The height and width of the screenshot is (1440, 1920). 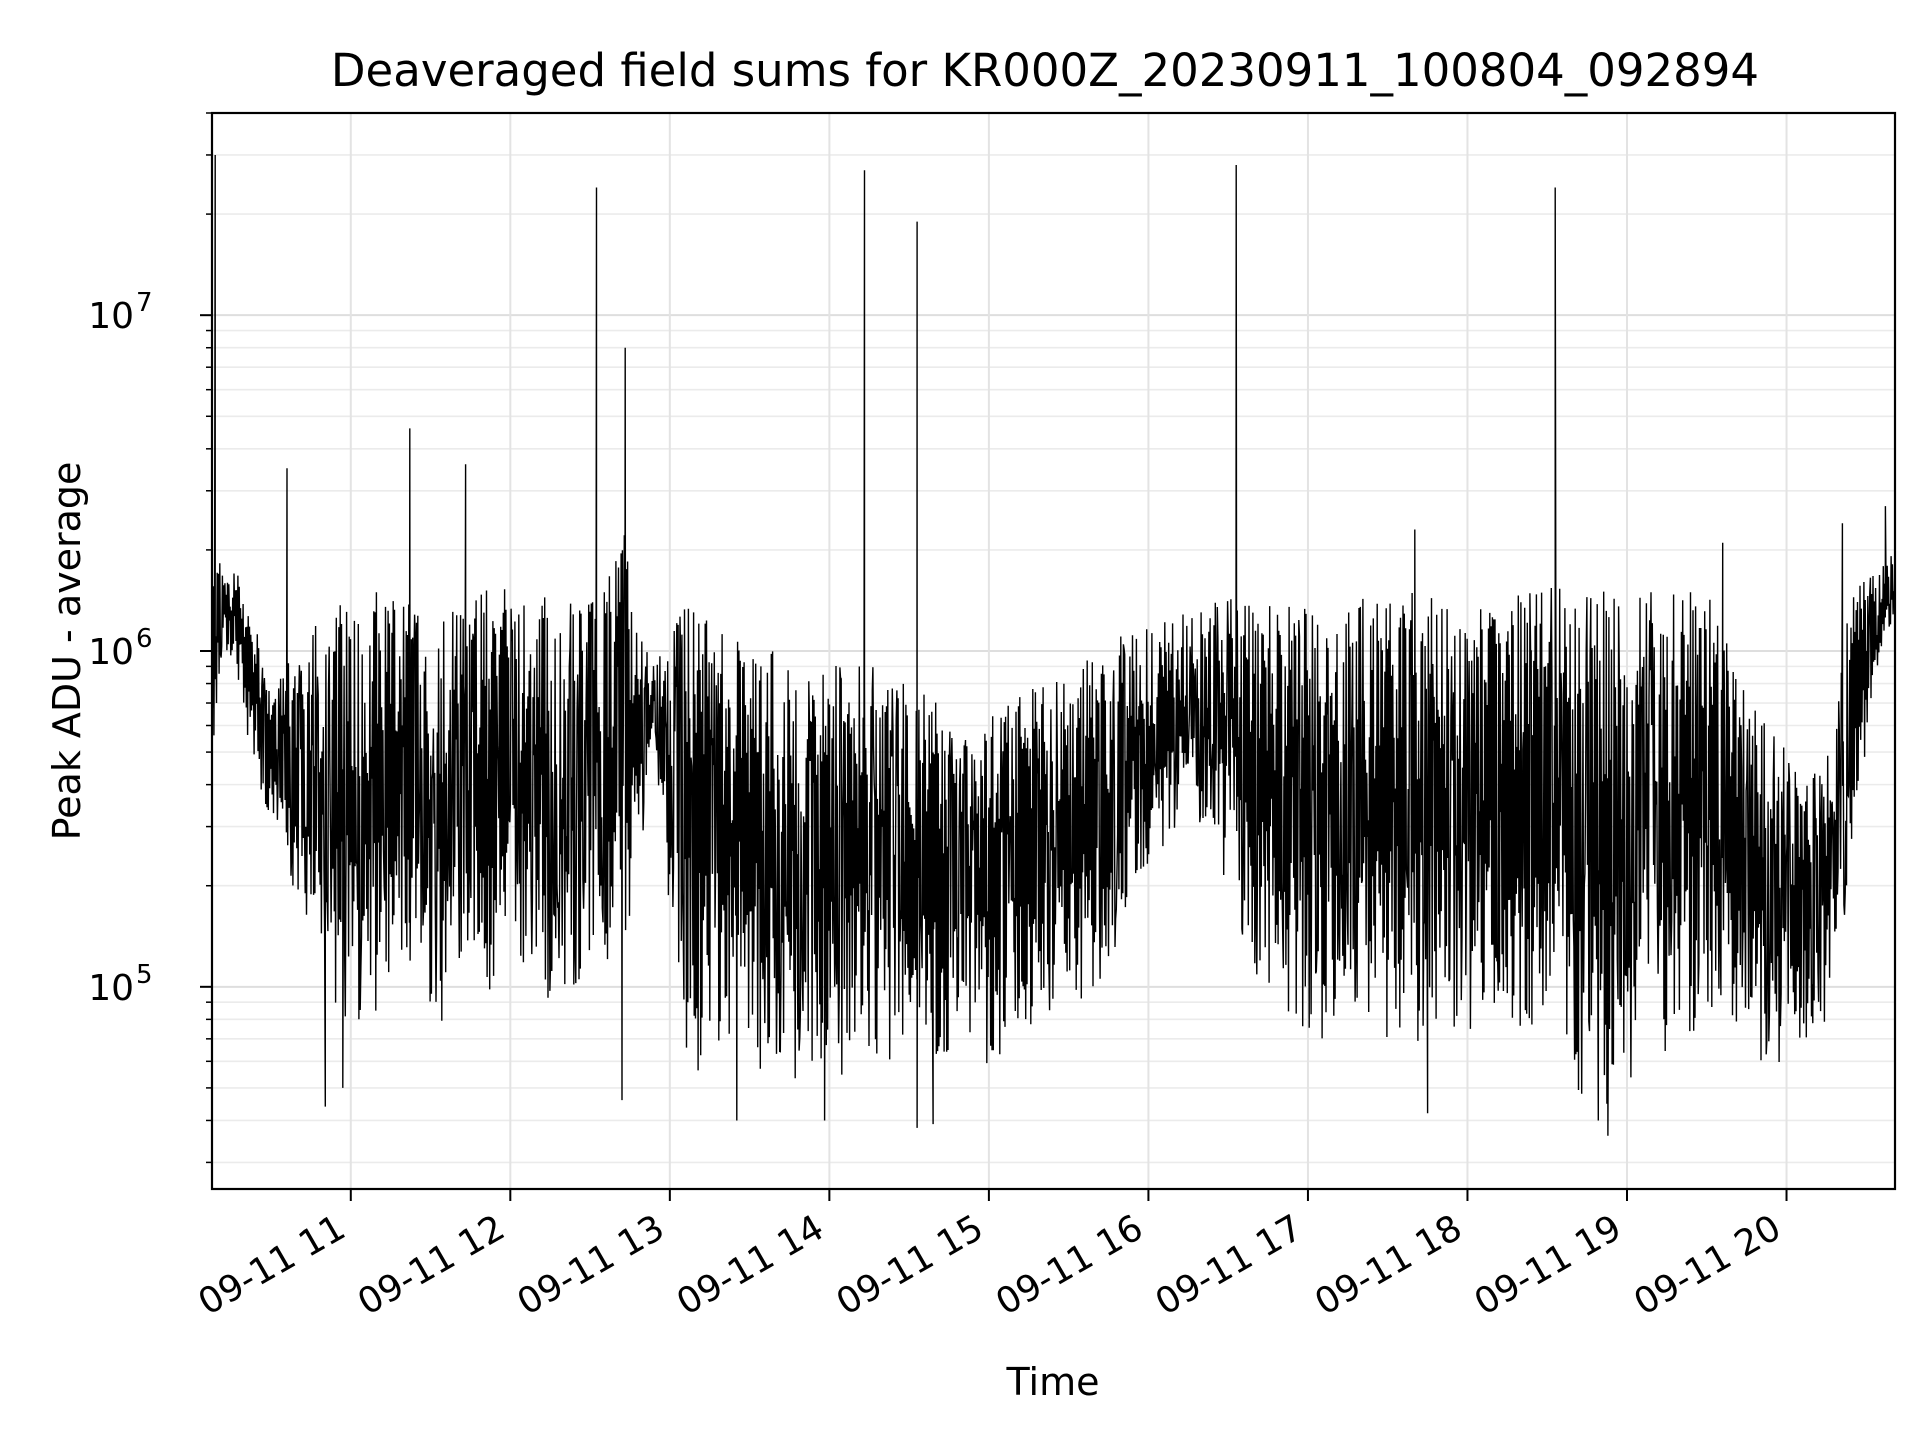 What do you see at coordinates (1548, 1265) in the screenshot?
I see `x-tick-label: 09-11 19` at bounding box center [1548, 1265].